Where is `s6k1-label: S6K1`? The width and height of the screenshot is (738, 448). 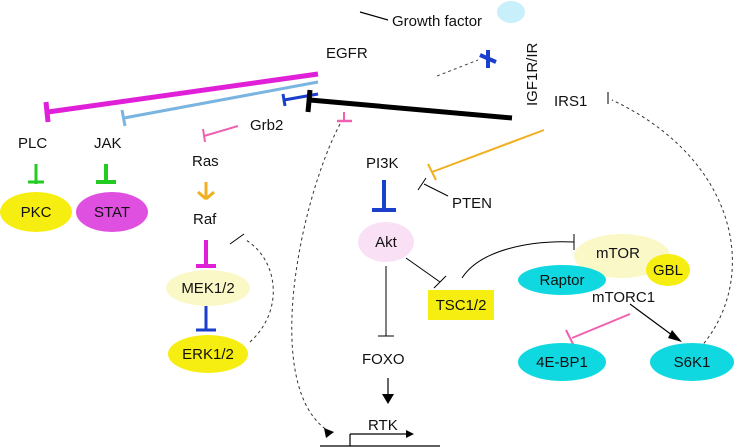 s6k1-label: S6K1 is located at coordinates (692, 362).